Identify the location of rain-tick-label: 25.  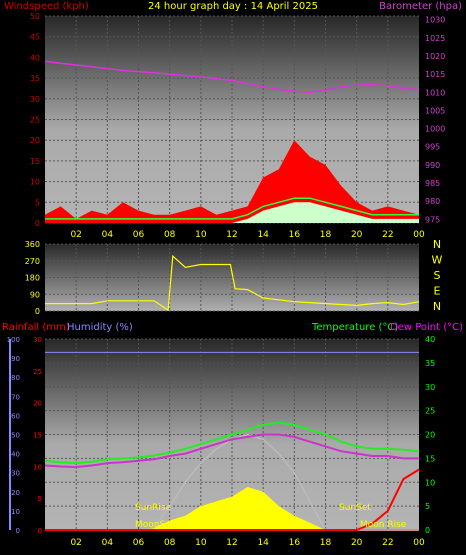
(37, 372).